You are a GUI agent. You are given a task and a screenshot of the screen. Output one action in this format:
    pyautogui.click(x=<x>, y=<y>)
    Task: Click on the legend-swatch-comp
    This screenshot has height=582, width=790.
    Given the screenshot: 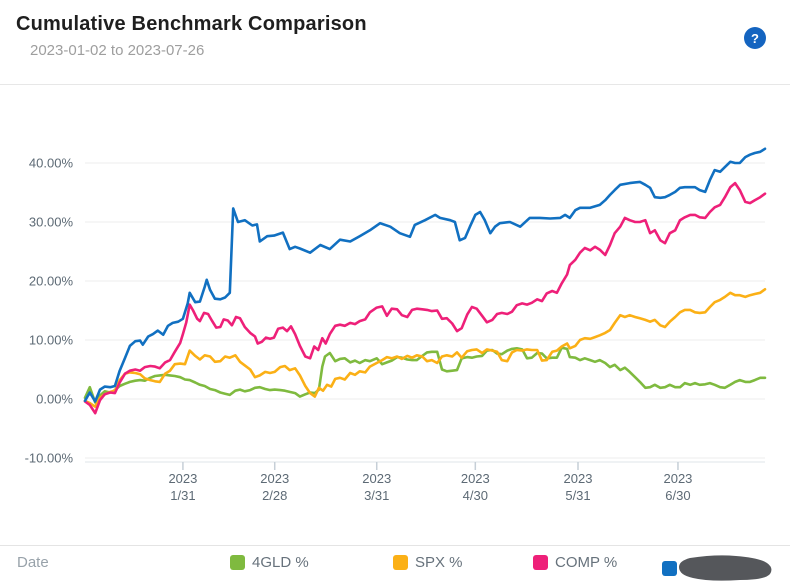 What is the action you would take?
    pyautogui.click(x=540, y=562)
    